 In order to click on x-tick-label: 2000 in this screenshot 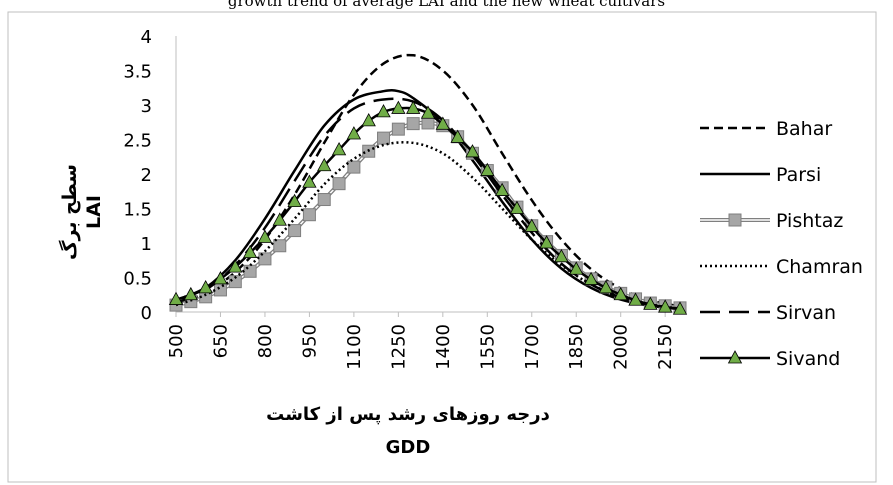, I will do `click(621, 347)`.